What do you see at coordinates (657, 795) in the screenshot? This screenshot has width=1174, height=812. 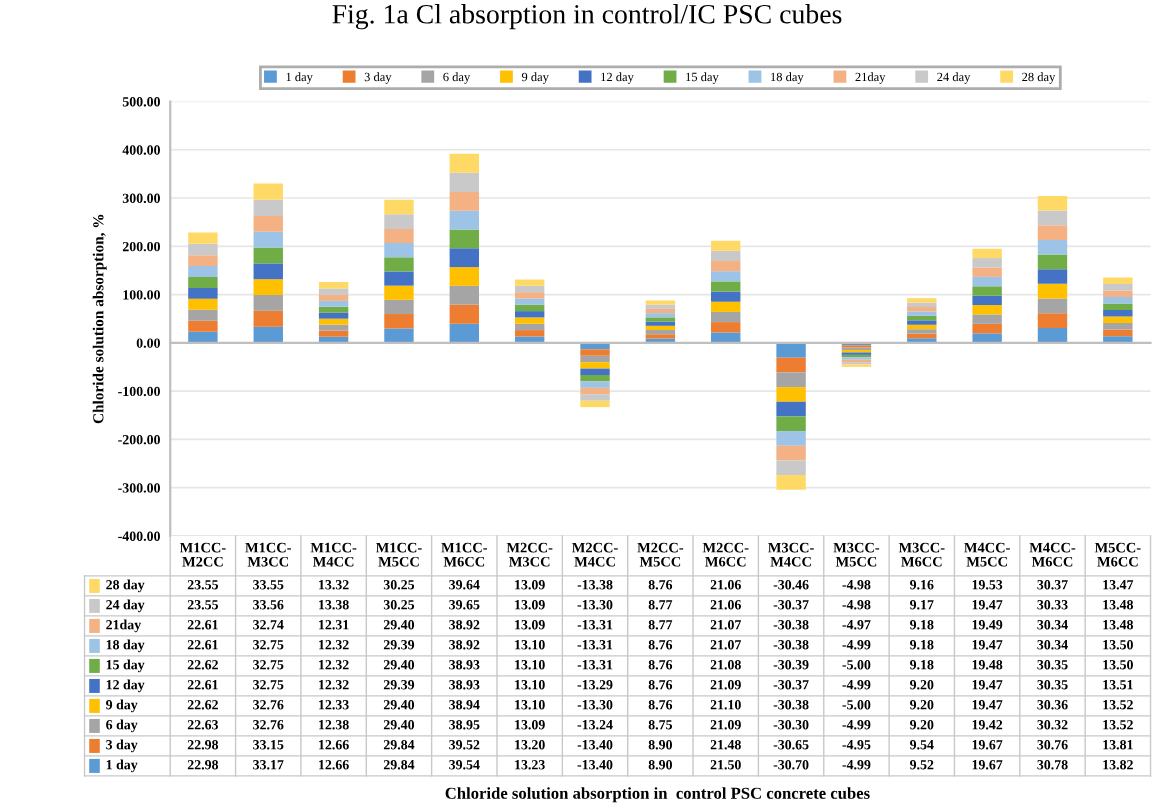 I see `text: Chloride solution absorption in control PSC concrete cubes` at bounding box center [657, 795].